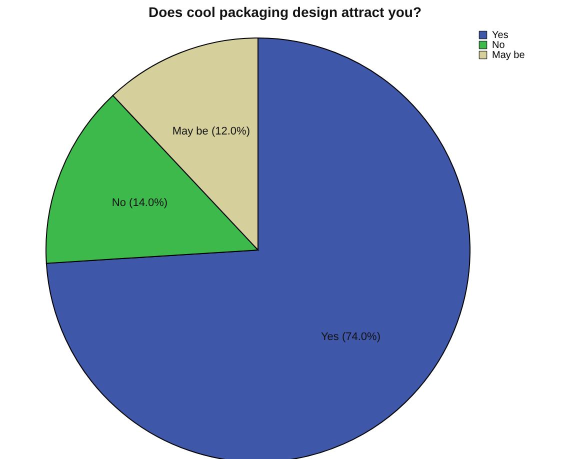 Image resolution: width=566 pixels, height=459 pixels. What do you see at coordinates (499, 45) in the screenshot?
I see `legend-label: No` at bounding box center [499, 45].